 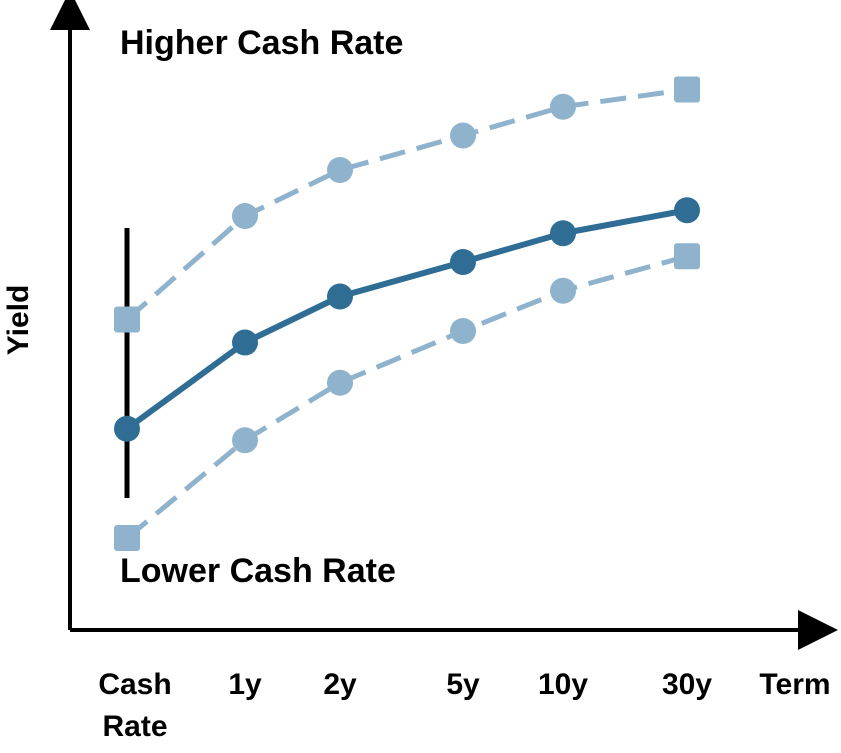 I want to click on x-tick-label: 10y, so click(x=563, y=684).